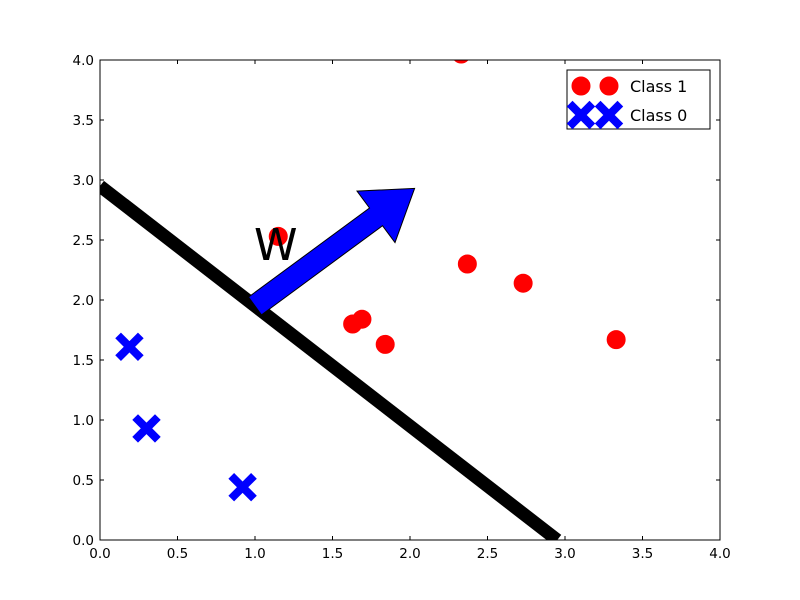  Describe the element at coordinates (331, 251) in the screenshot. I see `weight-arrow` at that location.